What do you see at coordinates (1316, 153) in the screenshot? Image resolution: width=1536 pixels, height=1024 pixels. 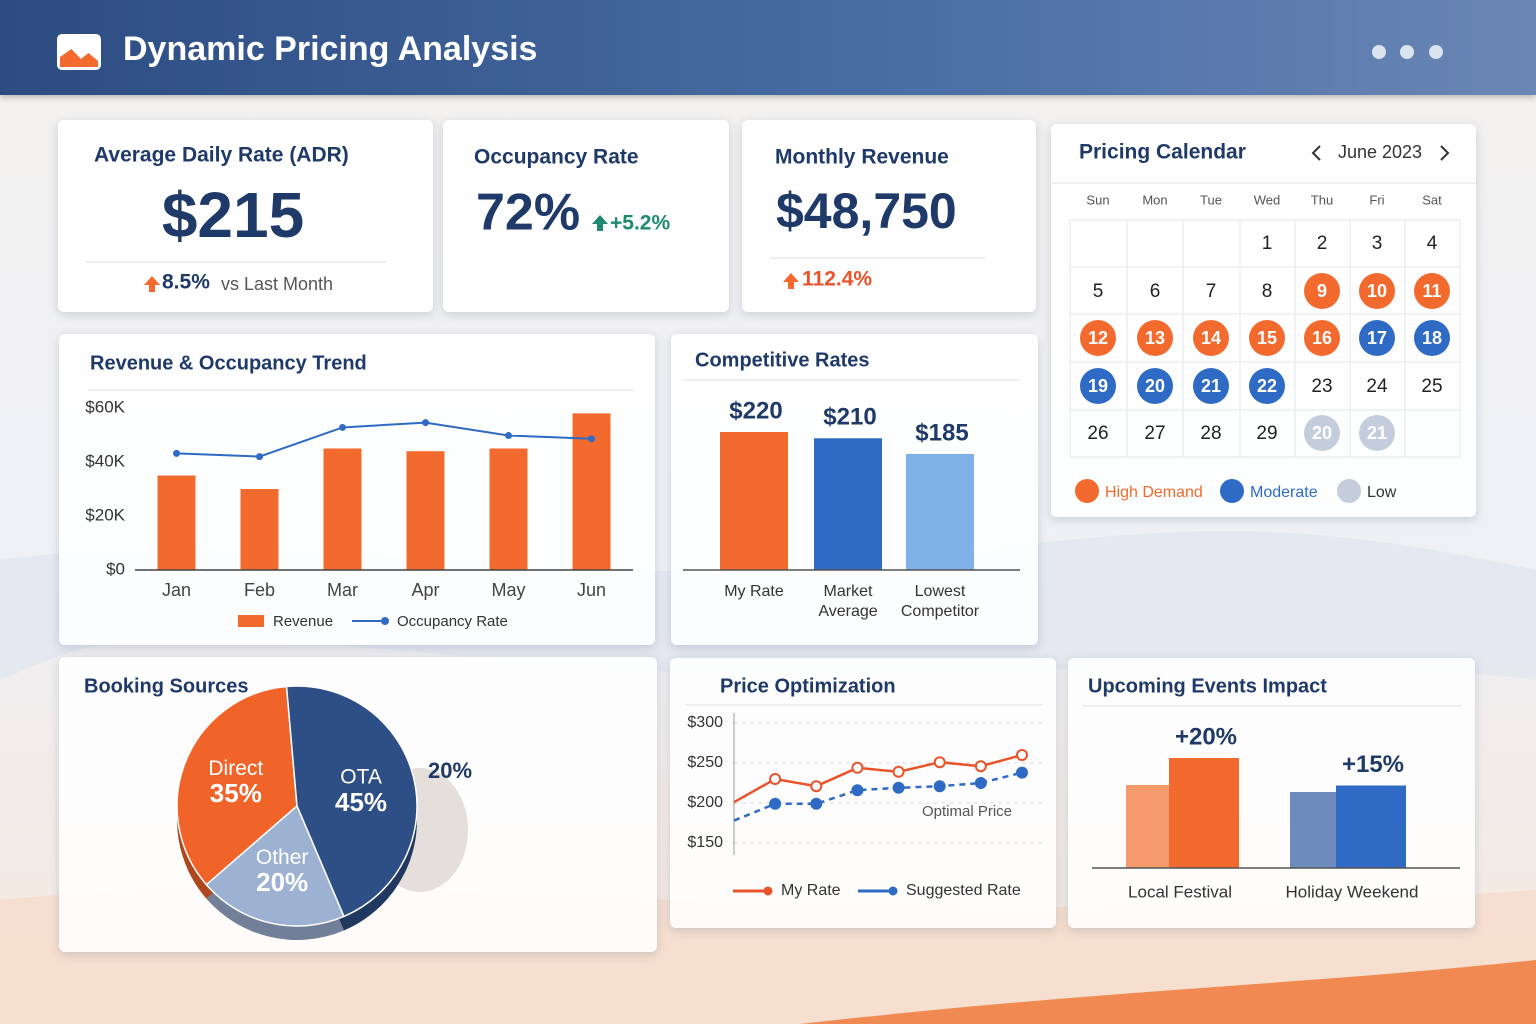 I see `prev-month` at bounding box center [1316, 153].